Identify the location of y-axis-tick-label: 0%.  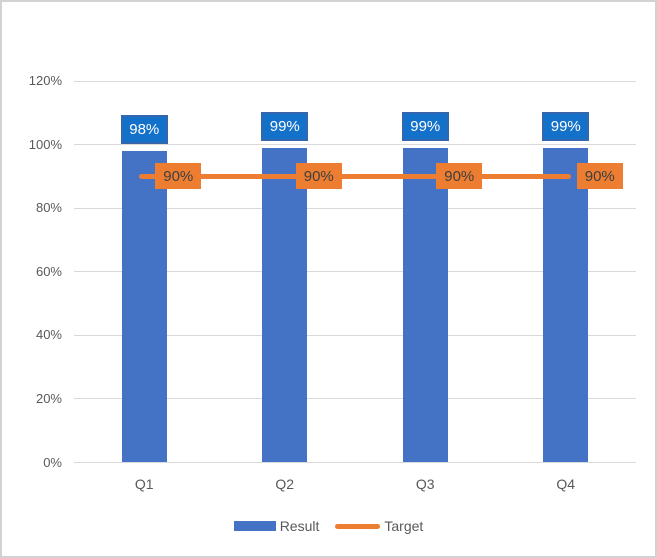
(52, 462).